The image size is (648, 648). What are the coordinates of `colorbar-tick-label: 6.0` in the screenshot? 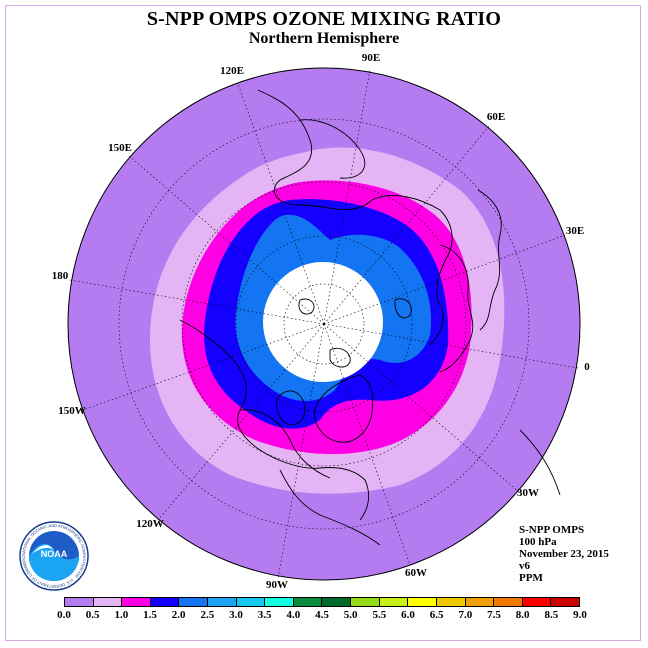 It's located at (408, 615).